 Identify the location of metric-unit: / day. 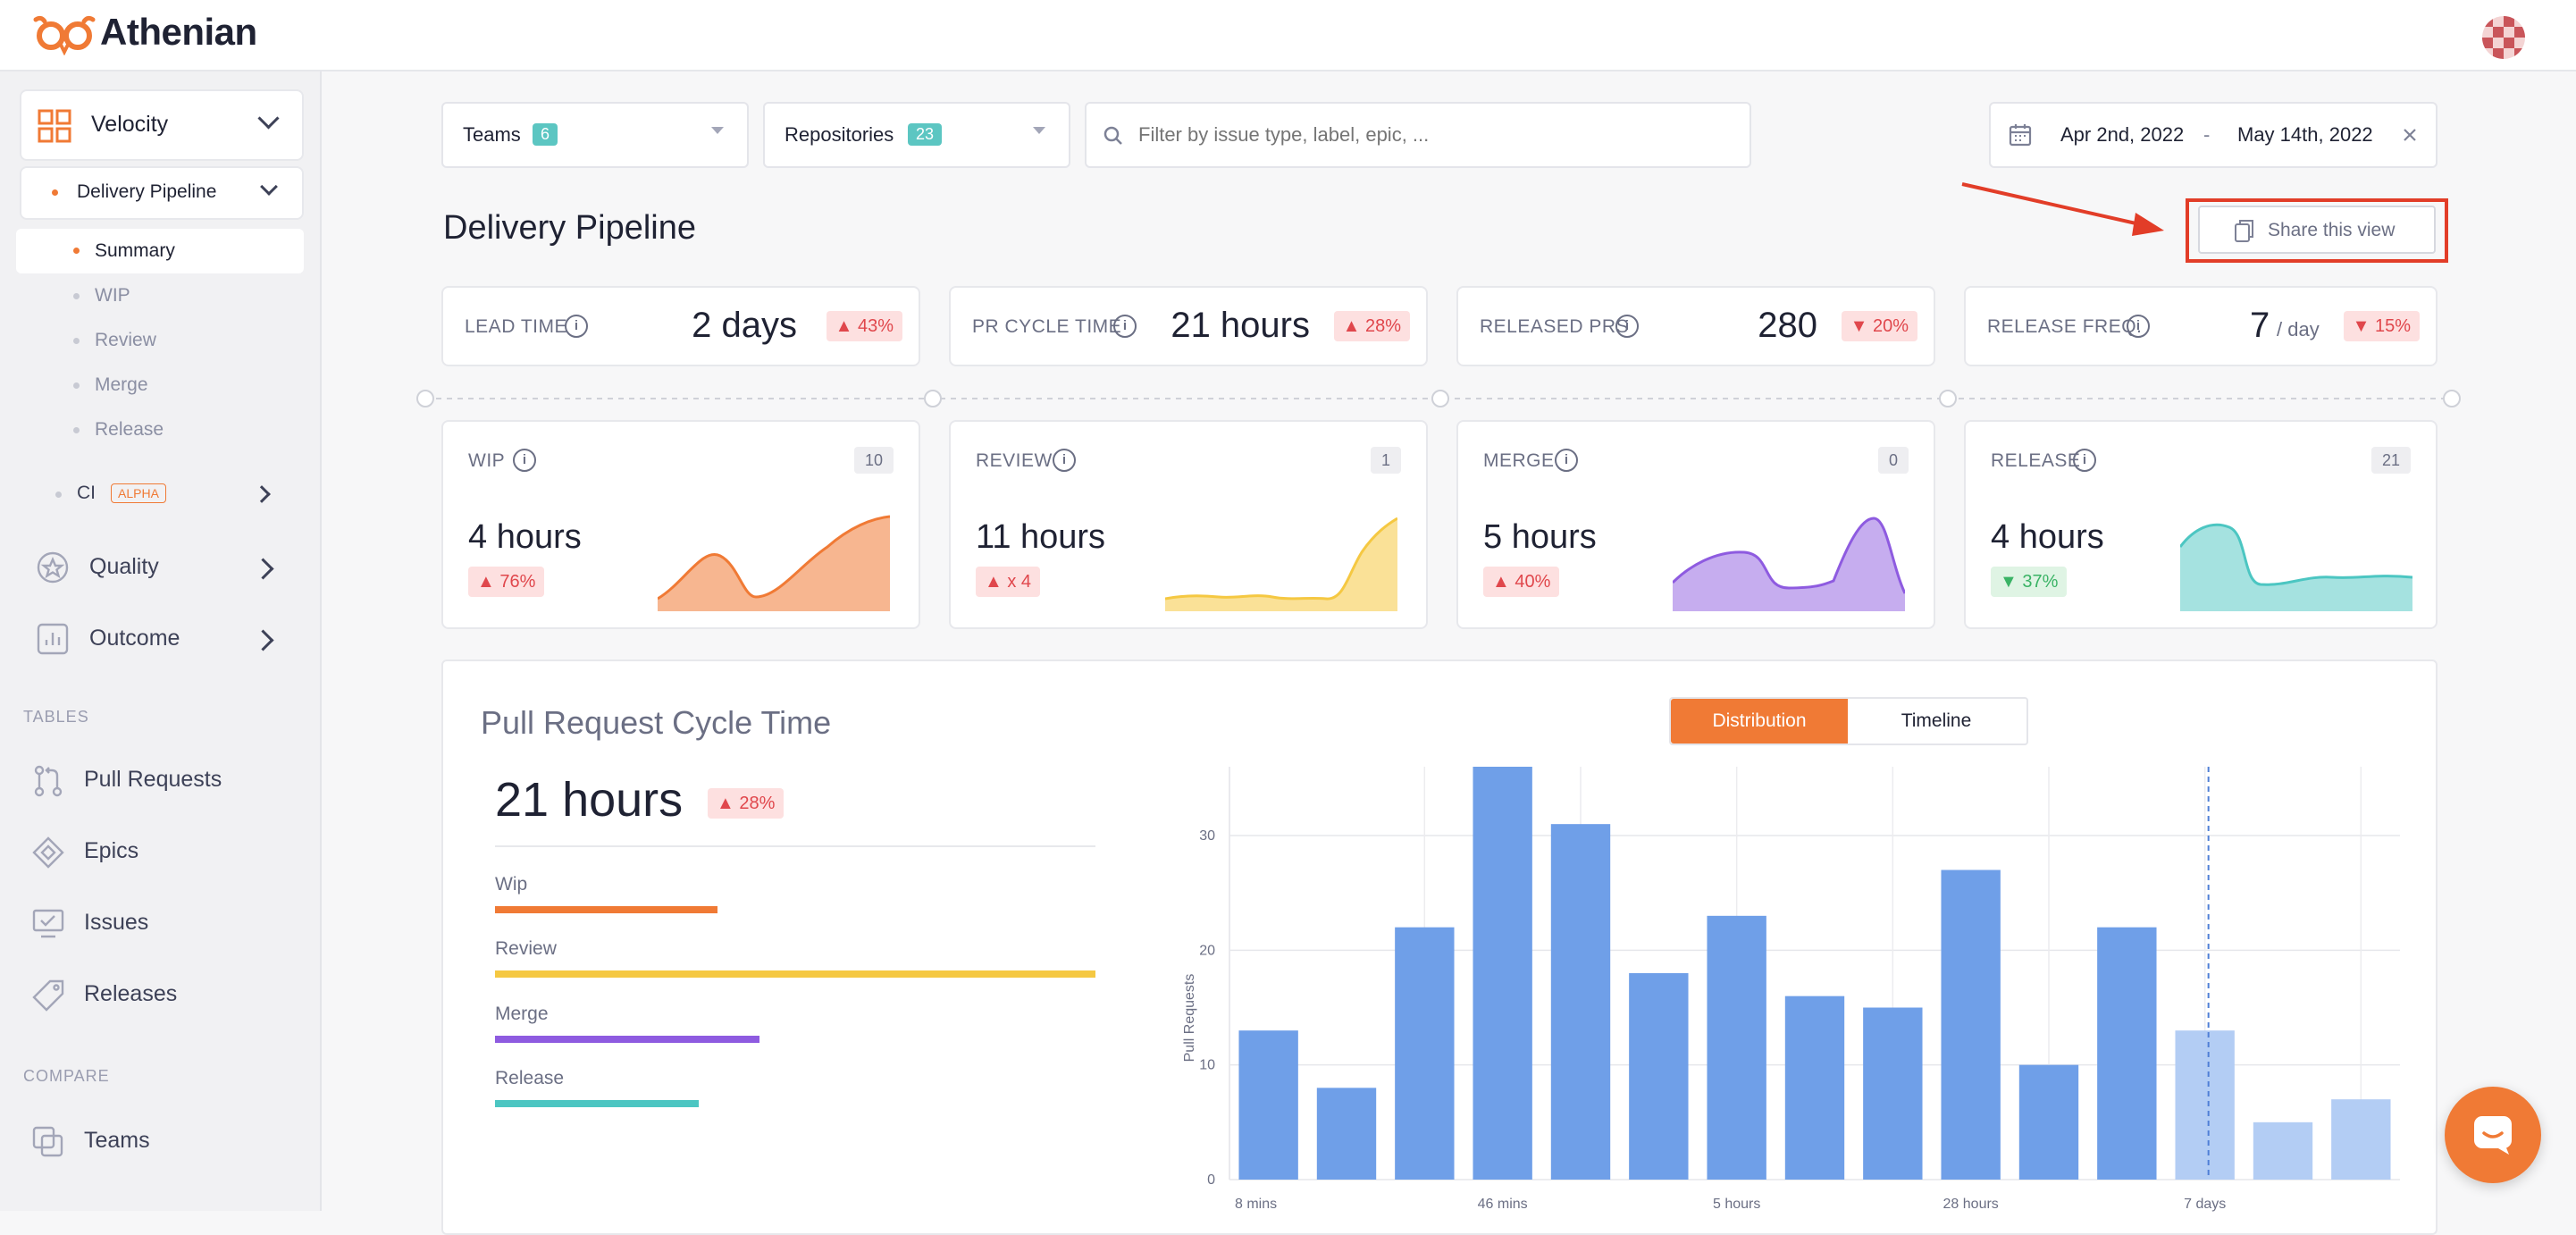
(2298, 329).